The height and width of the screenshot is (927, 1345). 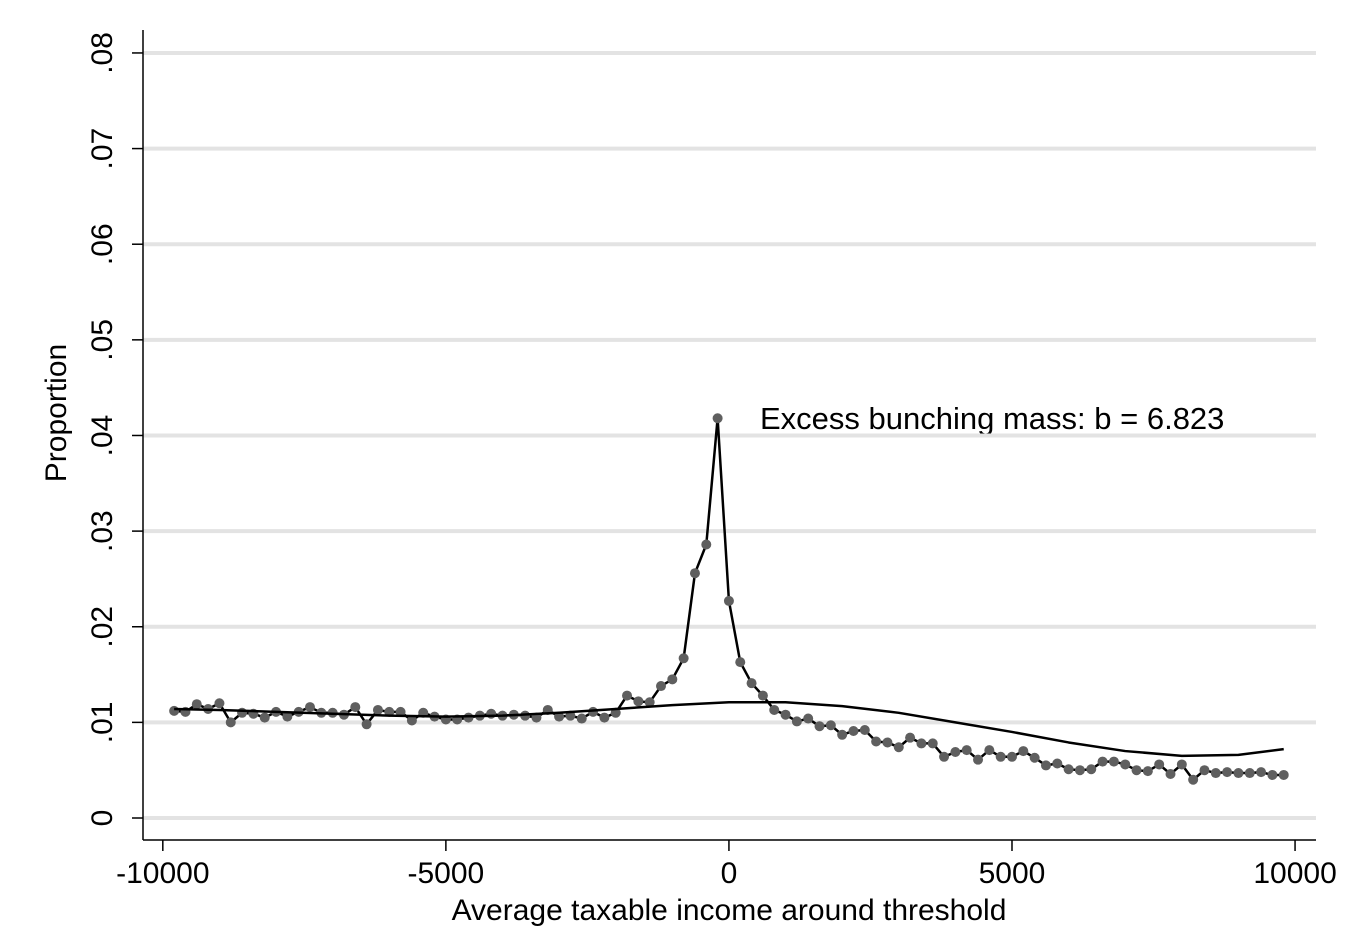 What do you see at coordinates (102, 244) in the screenshot?
I see `y-tick-label: .06` at bounding box center [102, 244].